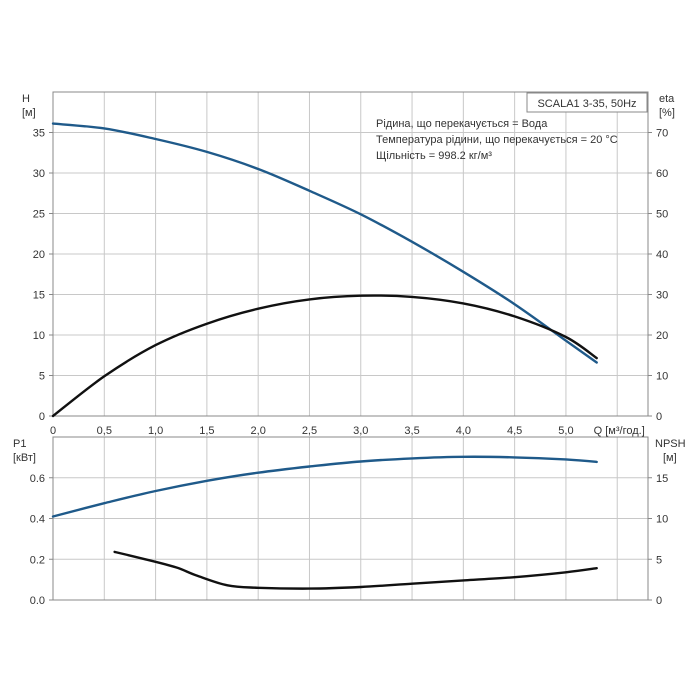 The image size is (700, 700). I want to click on left-tick-label: 0, so click(42, 417).